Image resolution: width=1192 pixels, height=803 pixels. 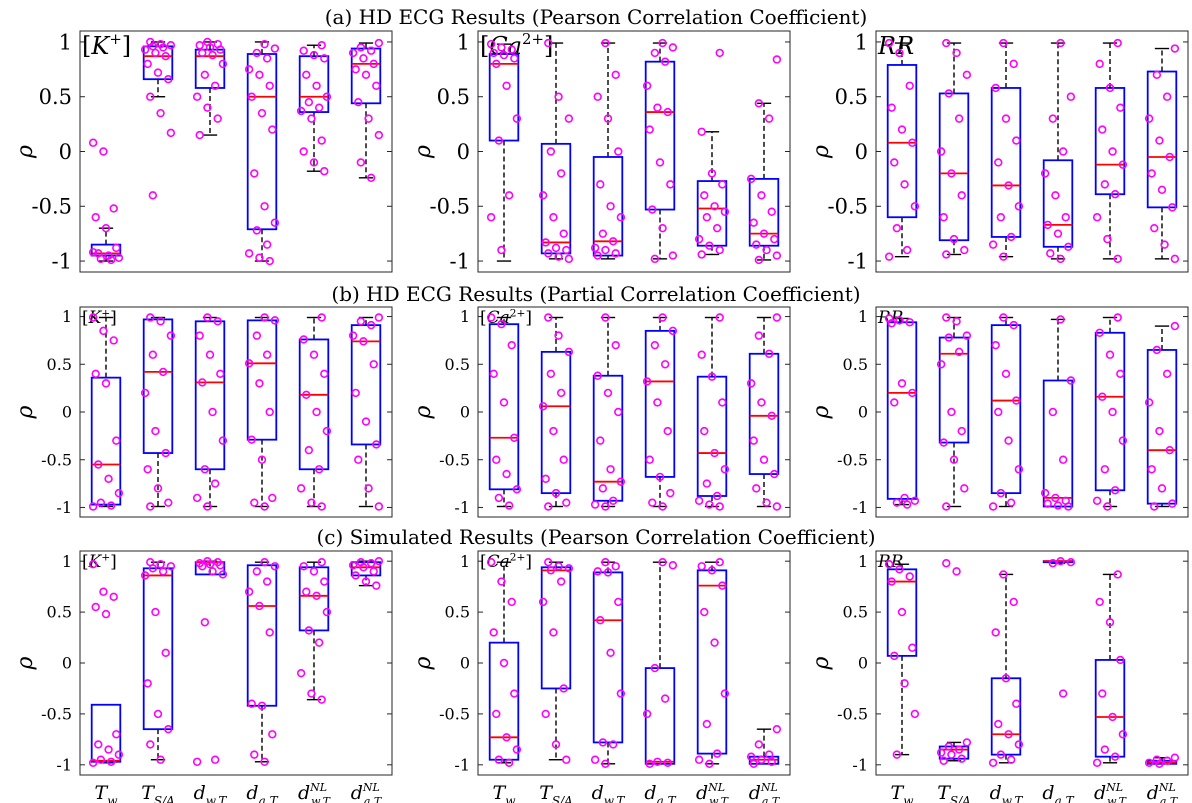 I want to click on panel-label-sup: 2+, so click(x=518, y=557).